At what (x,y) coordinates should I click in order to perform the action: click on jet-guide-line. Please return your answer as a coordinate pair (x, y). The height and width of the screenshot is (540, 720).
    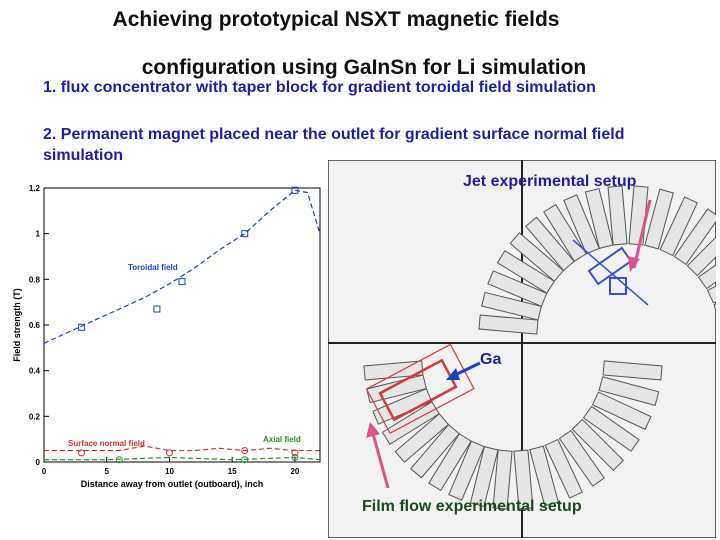
    Looking at the image, I should click on (610, 272).